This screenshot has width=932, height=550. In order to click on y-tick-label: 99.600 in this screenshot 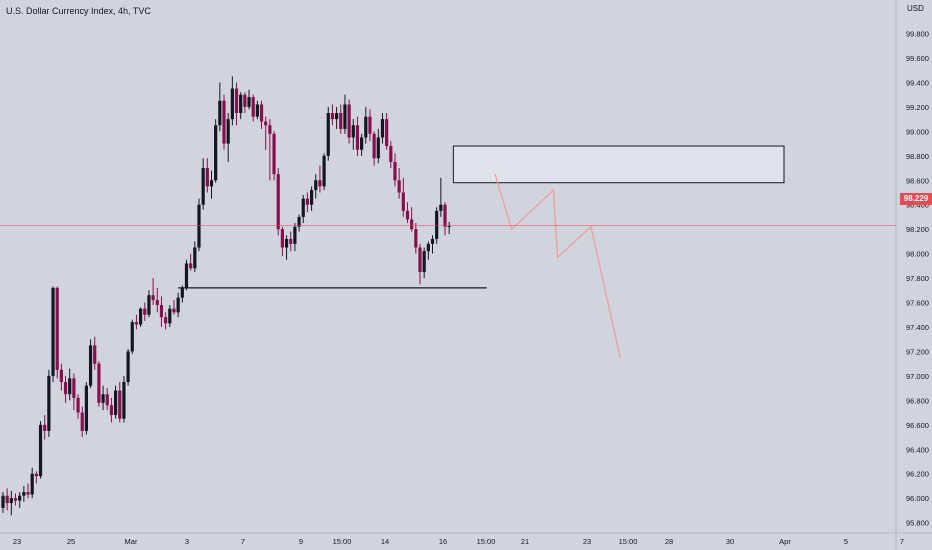, I will do `click(917, 58)`.